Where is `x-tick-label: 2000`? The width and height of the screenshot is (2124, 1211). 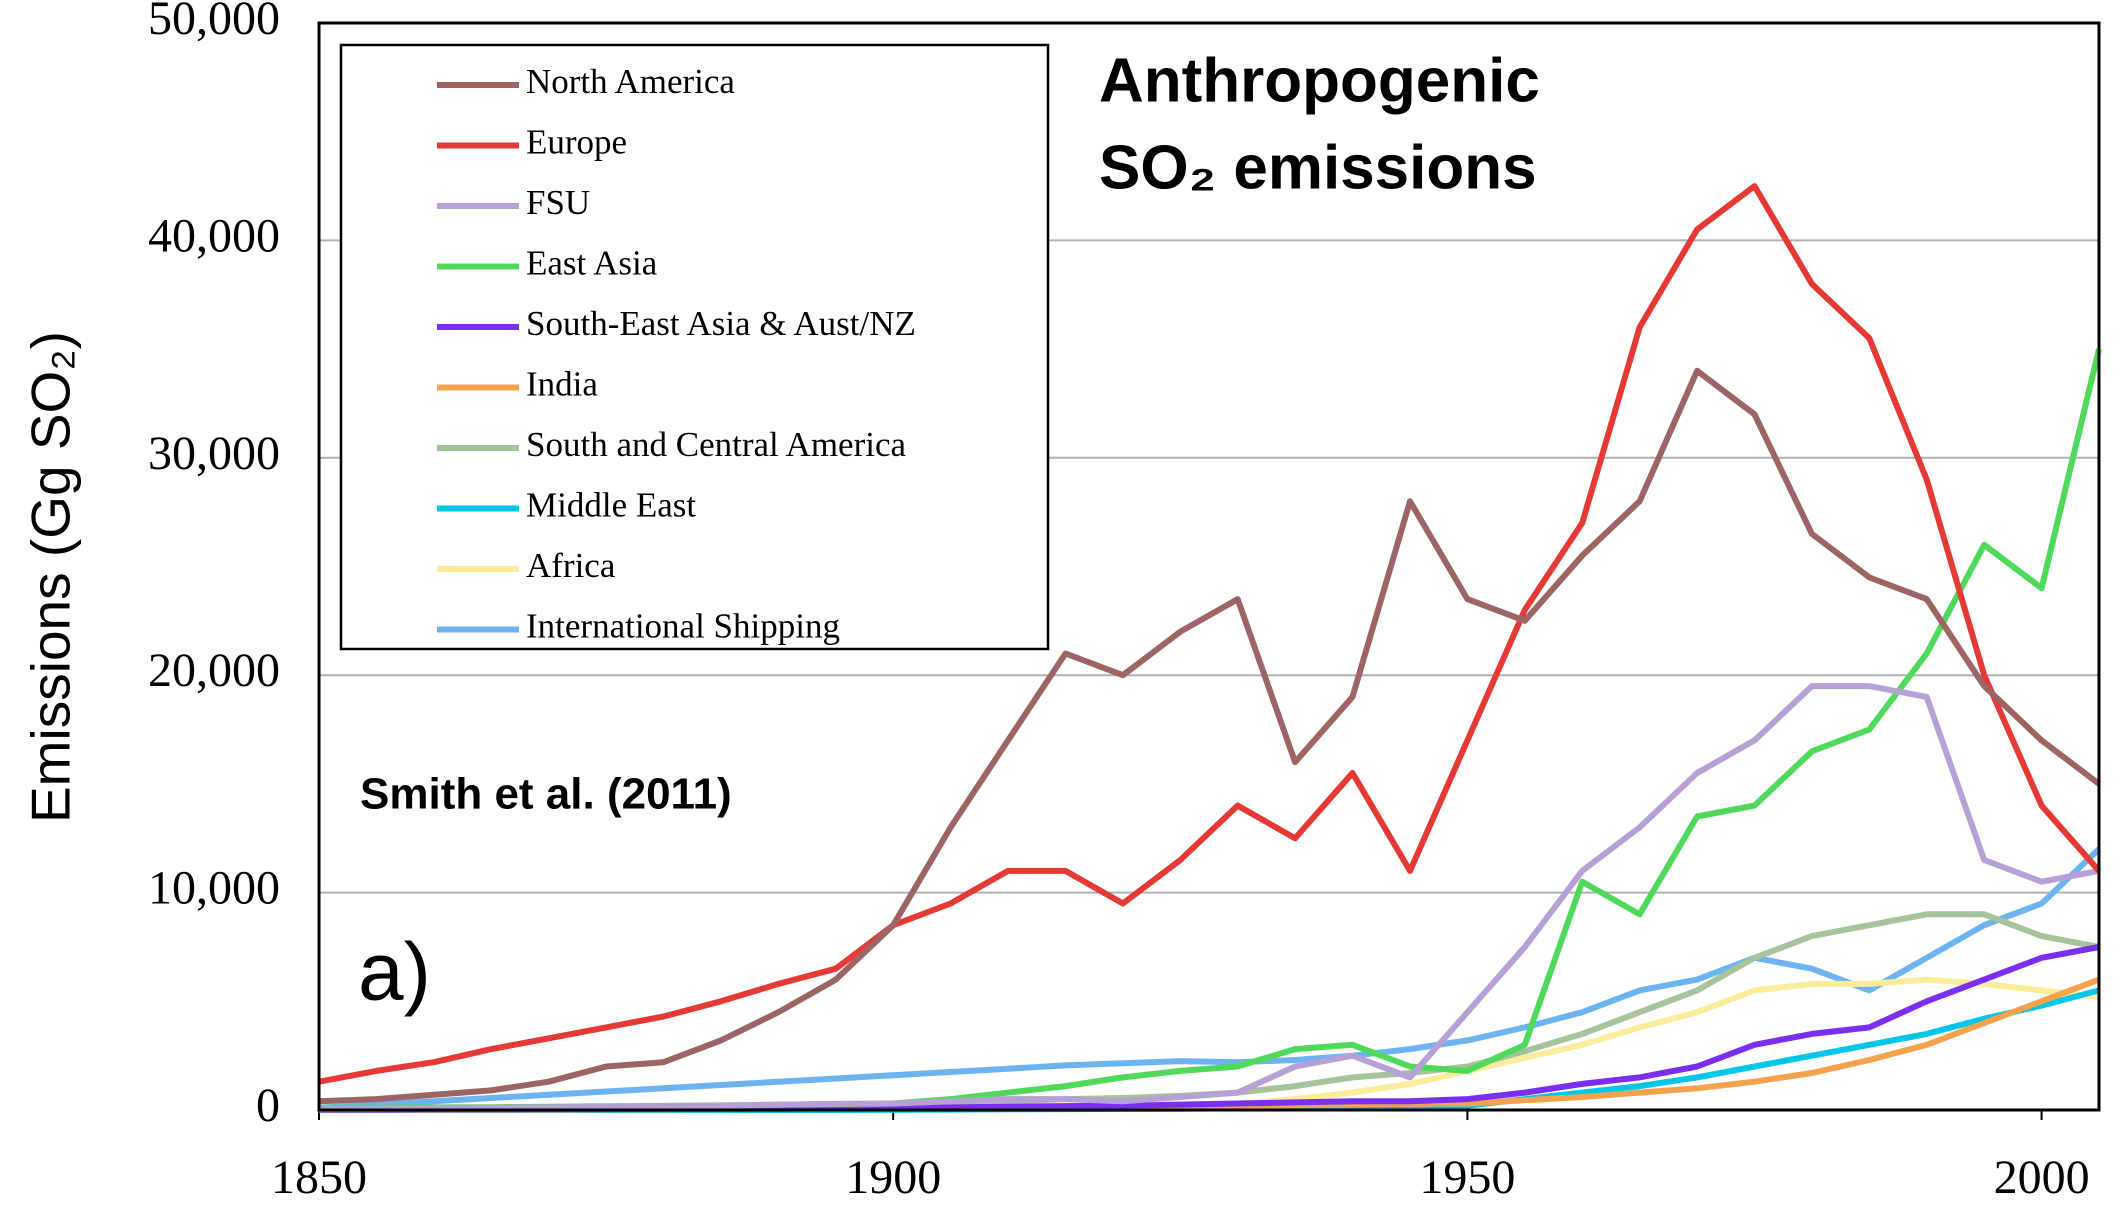
x-tick-label: 2000 is located at coordinates (2042, 1177).